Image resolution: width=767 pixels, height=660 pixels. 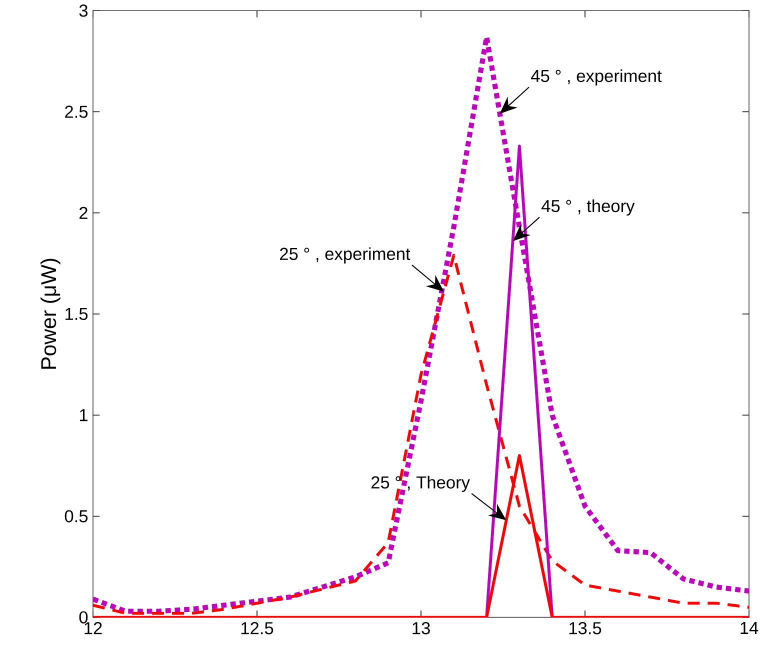 I want to click on x-tick-label: 13.5, so click(x=585, y=628).